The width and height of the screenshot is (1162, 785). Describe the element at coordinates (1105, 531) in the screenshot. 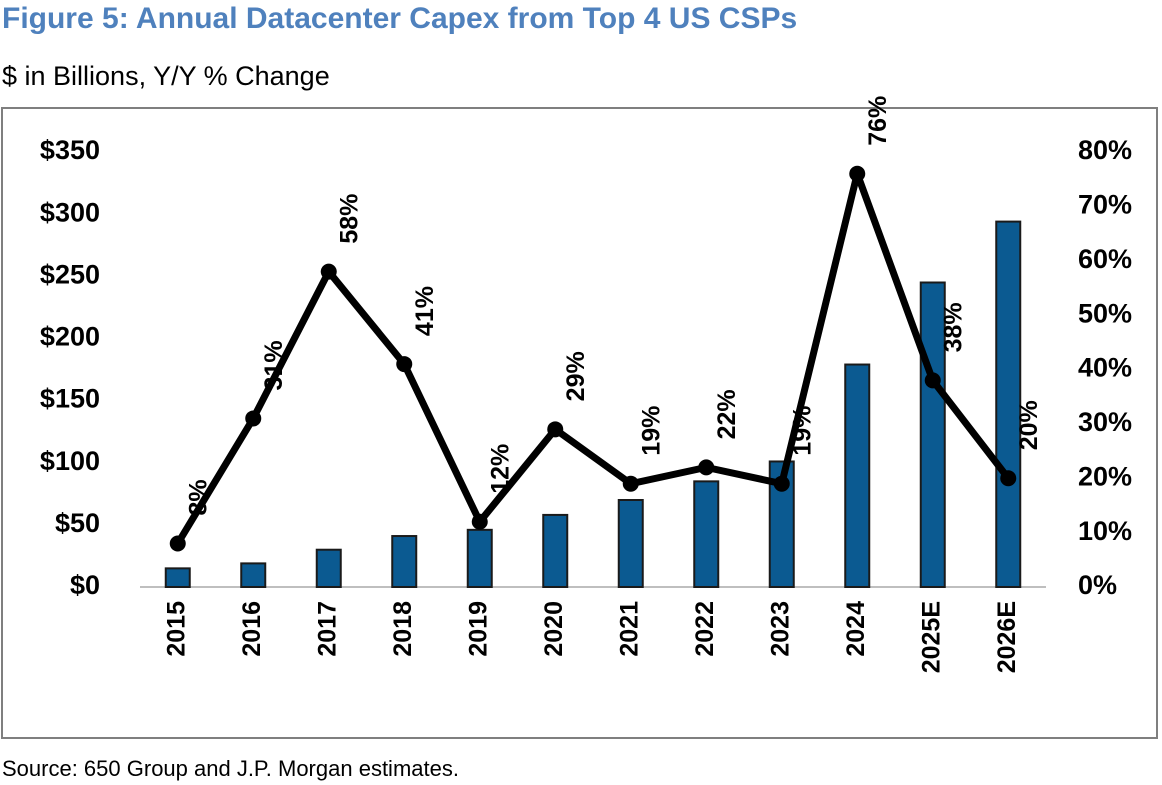

I see `y2-tick-label: 10%` at that location.